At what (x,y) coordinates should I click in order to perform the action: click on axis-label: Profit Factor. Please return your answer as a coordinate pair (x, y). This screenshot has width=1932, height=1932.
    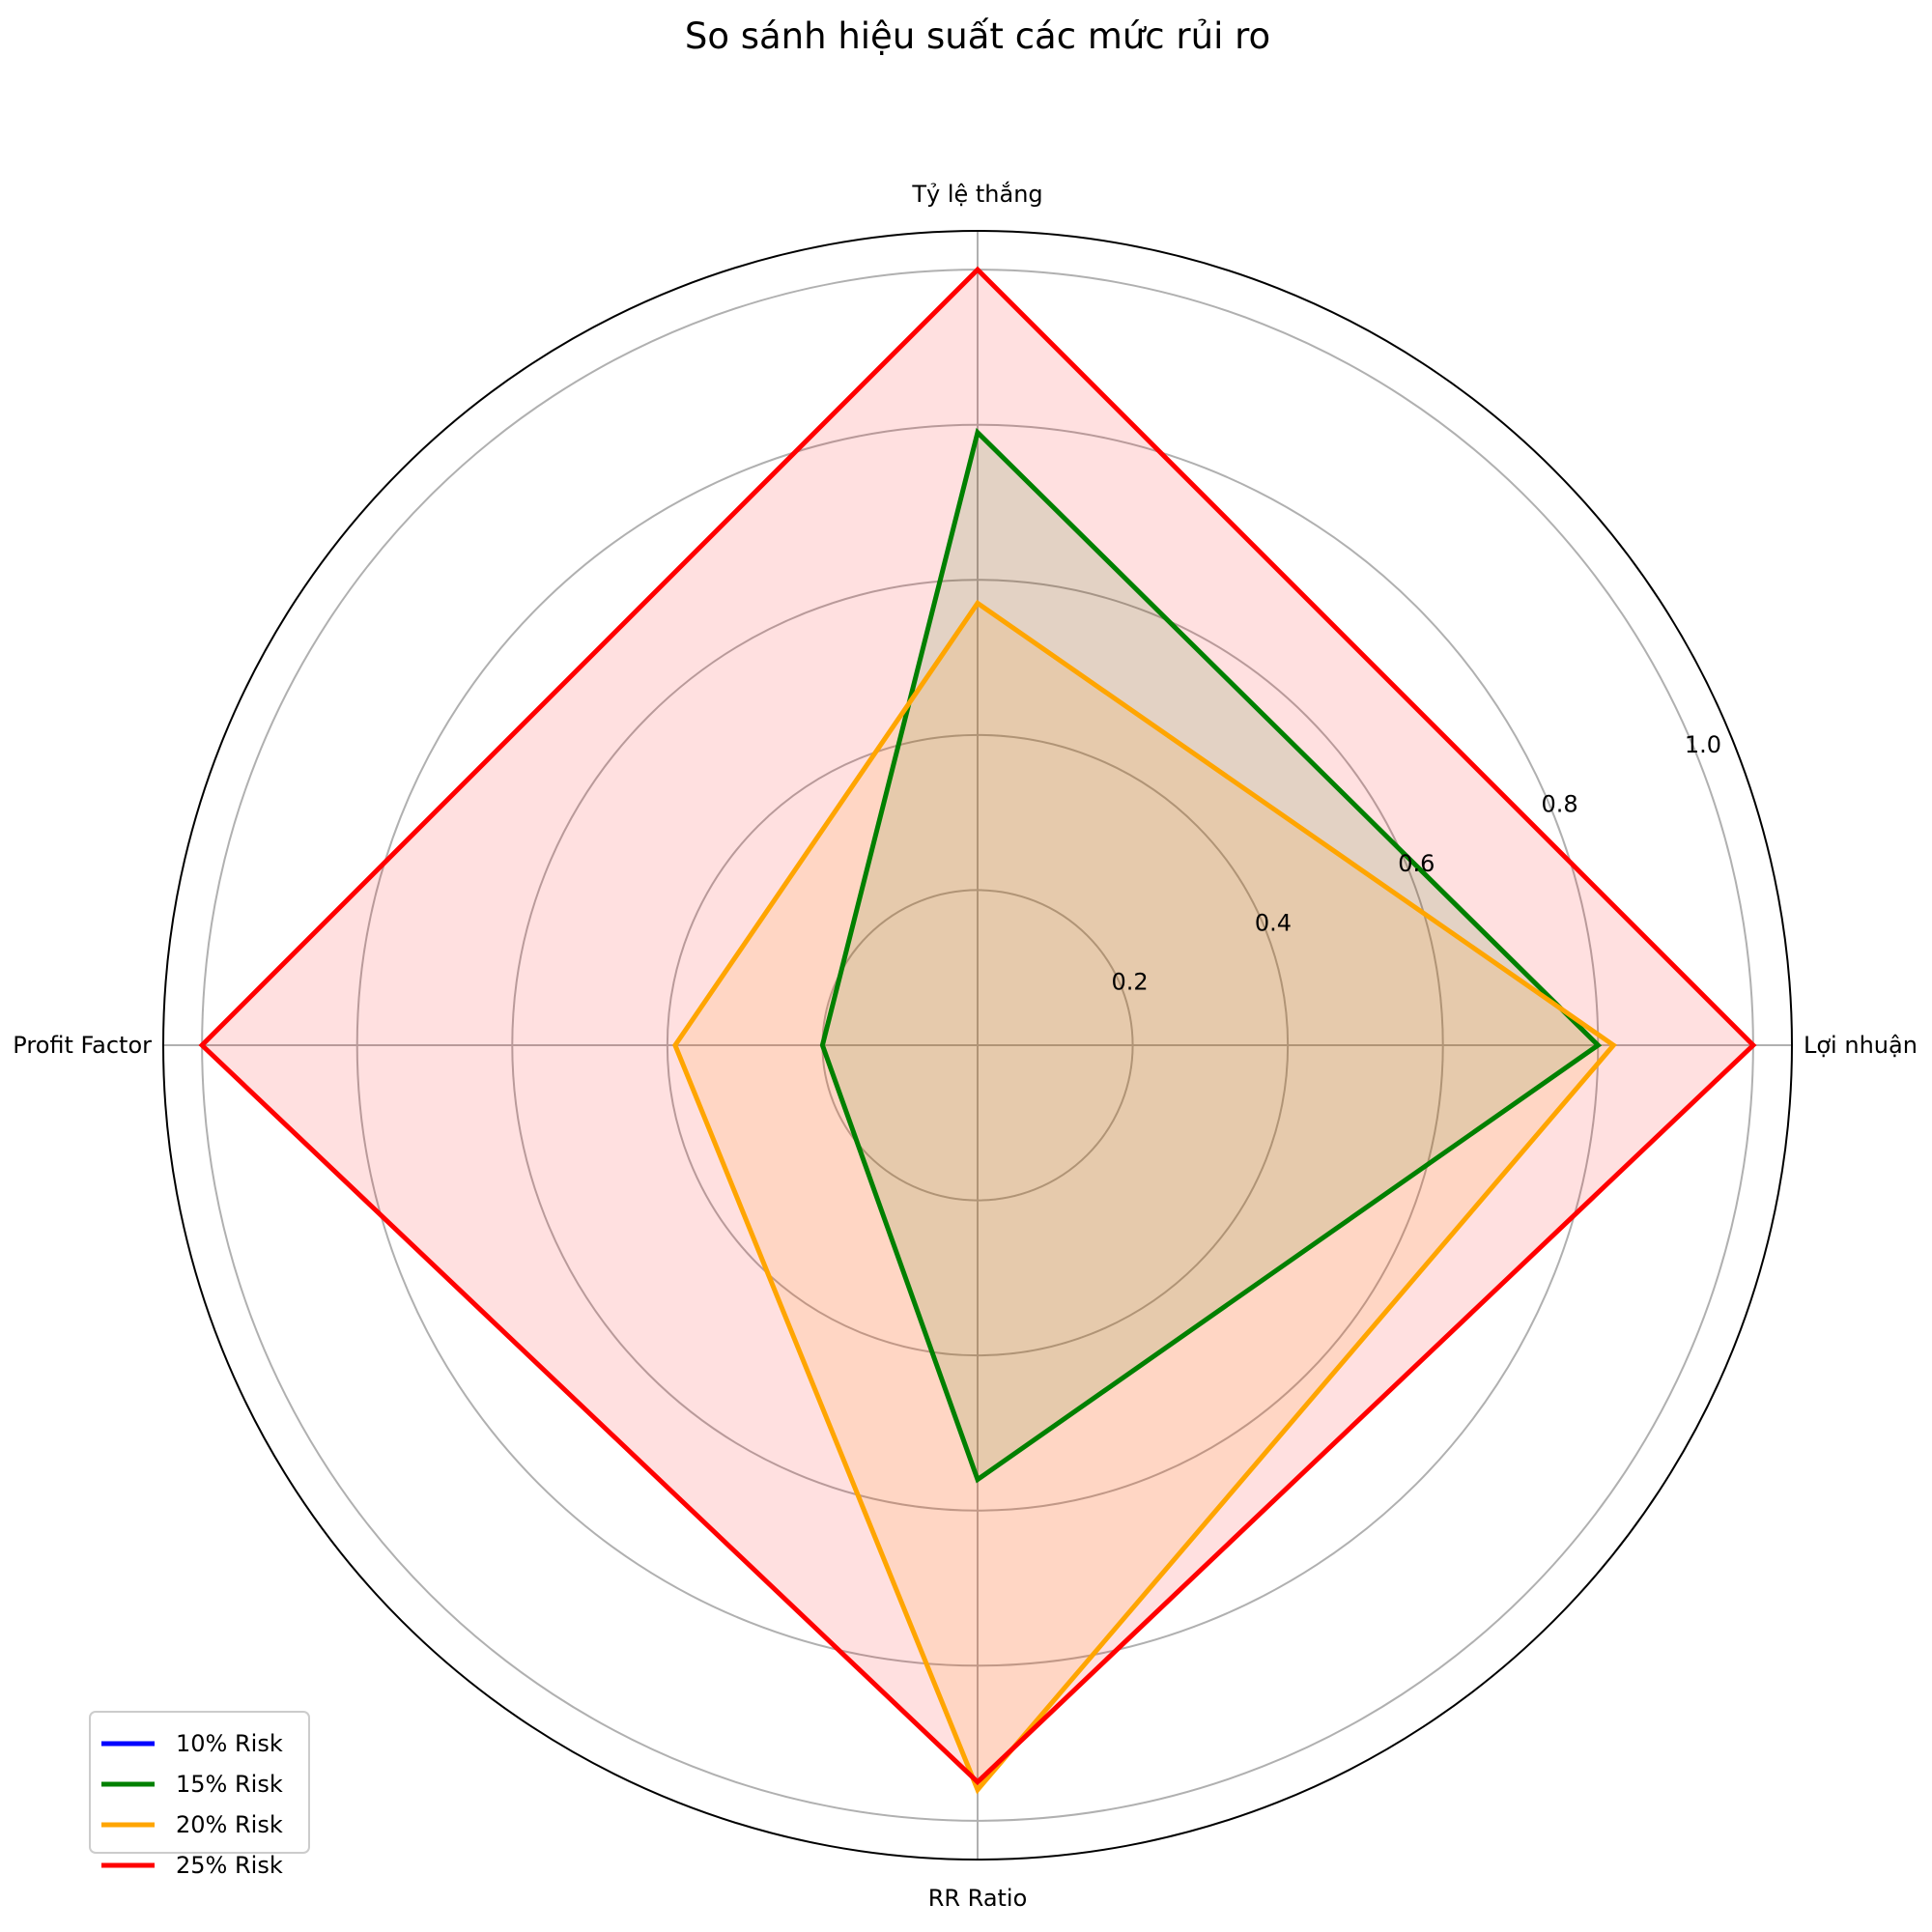
    Looking at the image, I should click on (82, 1045).